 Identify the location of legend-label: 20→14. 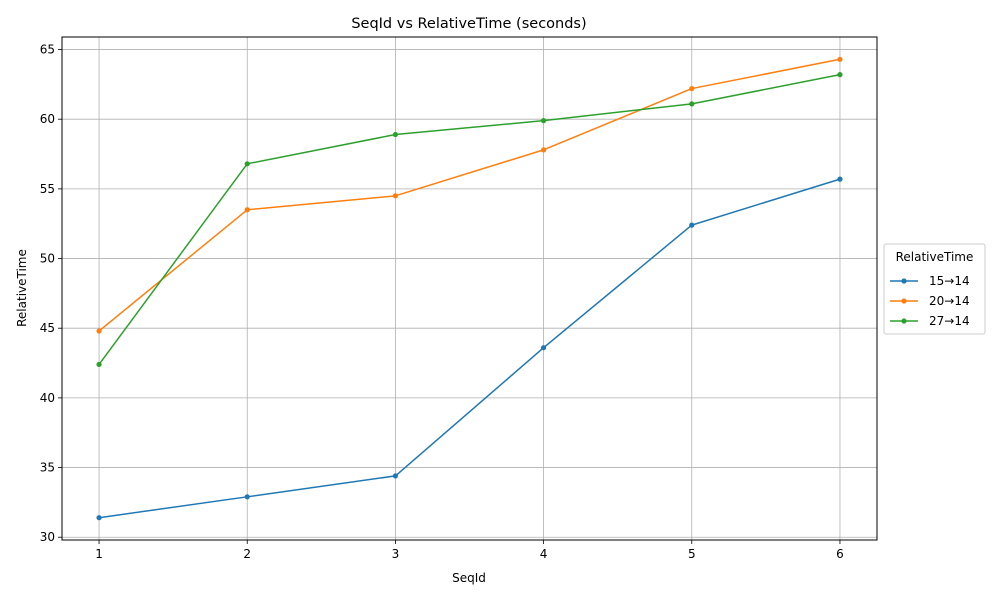
(949, 301).